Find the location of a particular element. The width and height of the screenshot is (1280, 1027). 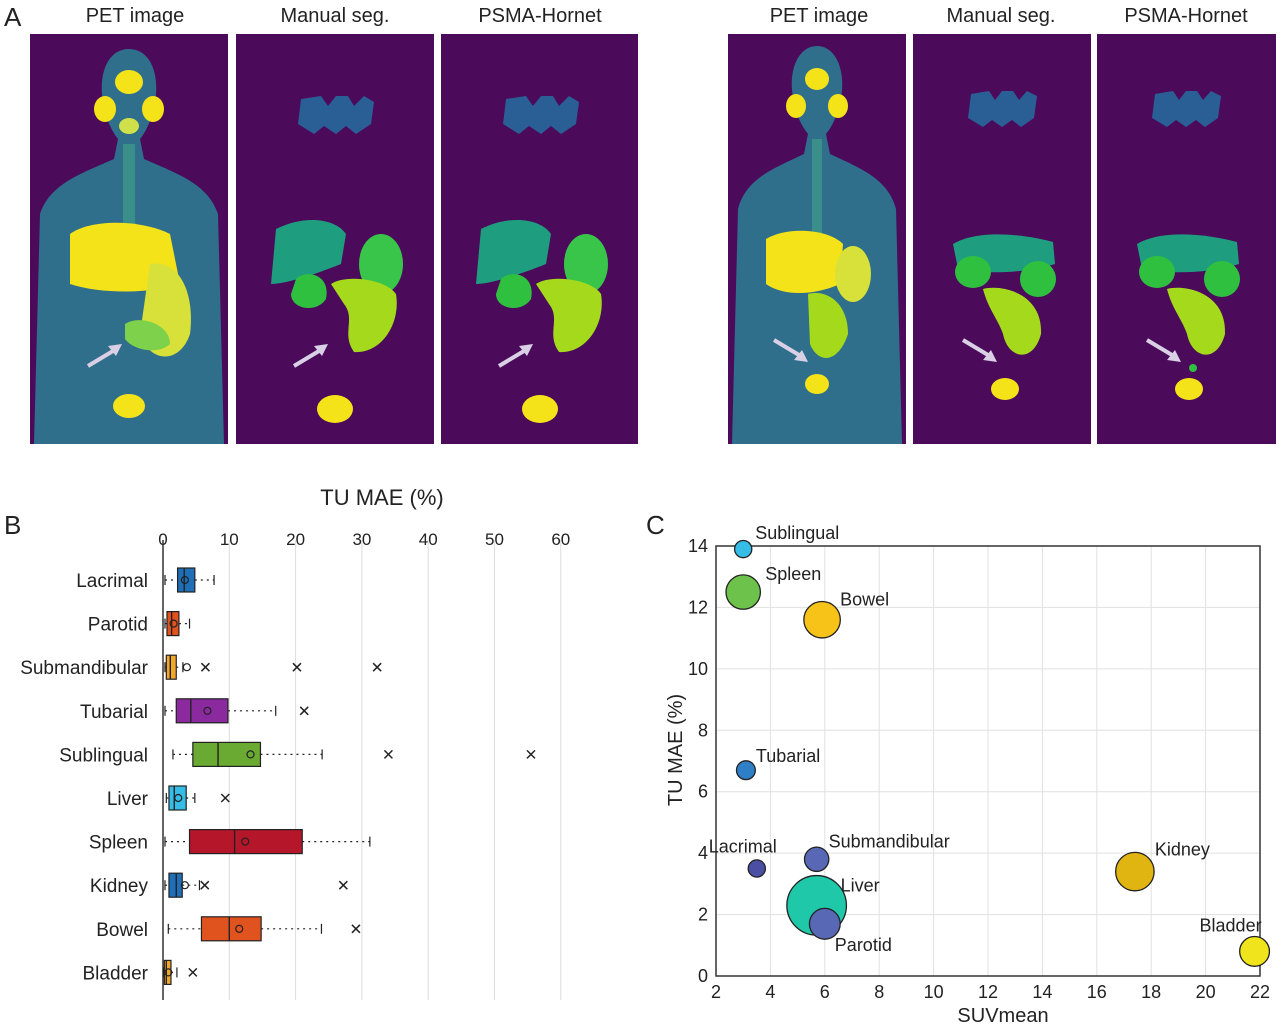

manual-seg-right is located at coordinates (1002, 239).